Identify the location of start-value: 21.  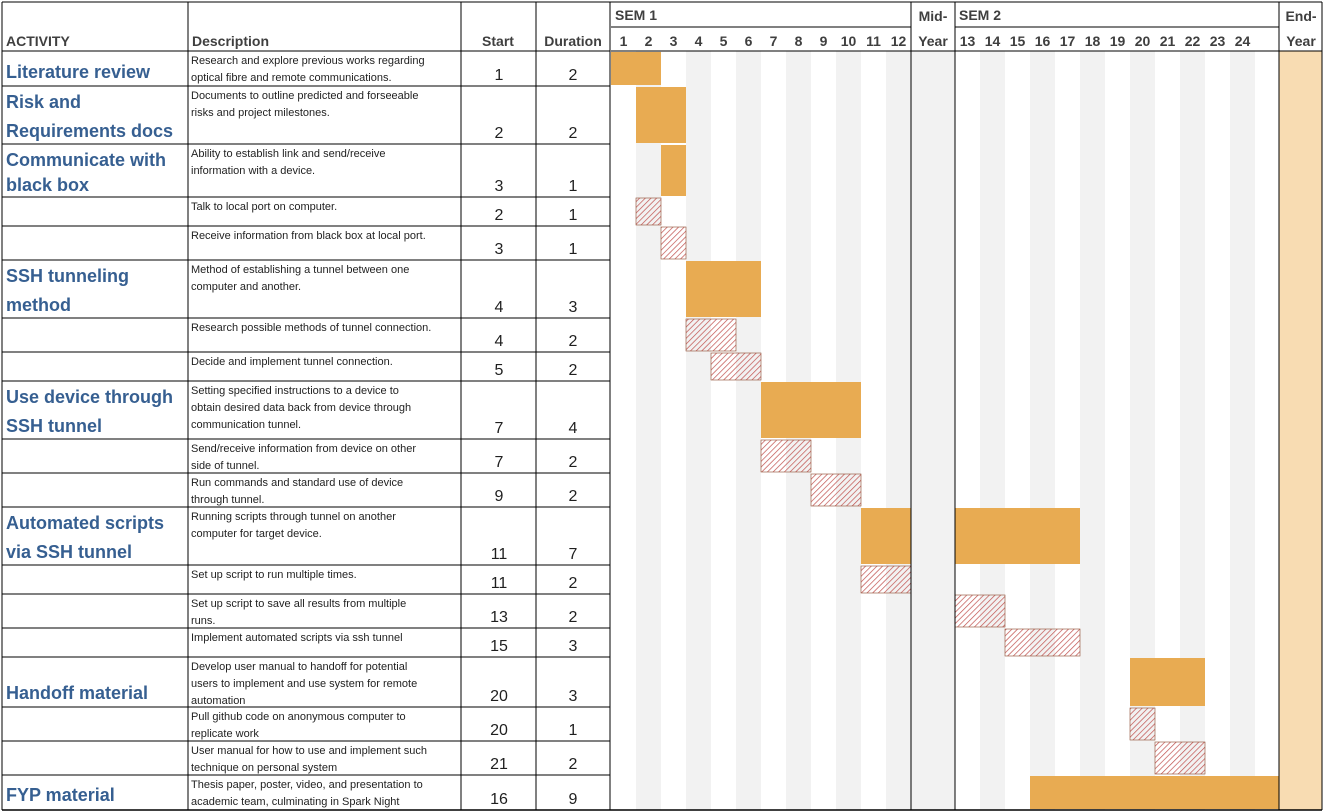
(499, 764).